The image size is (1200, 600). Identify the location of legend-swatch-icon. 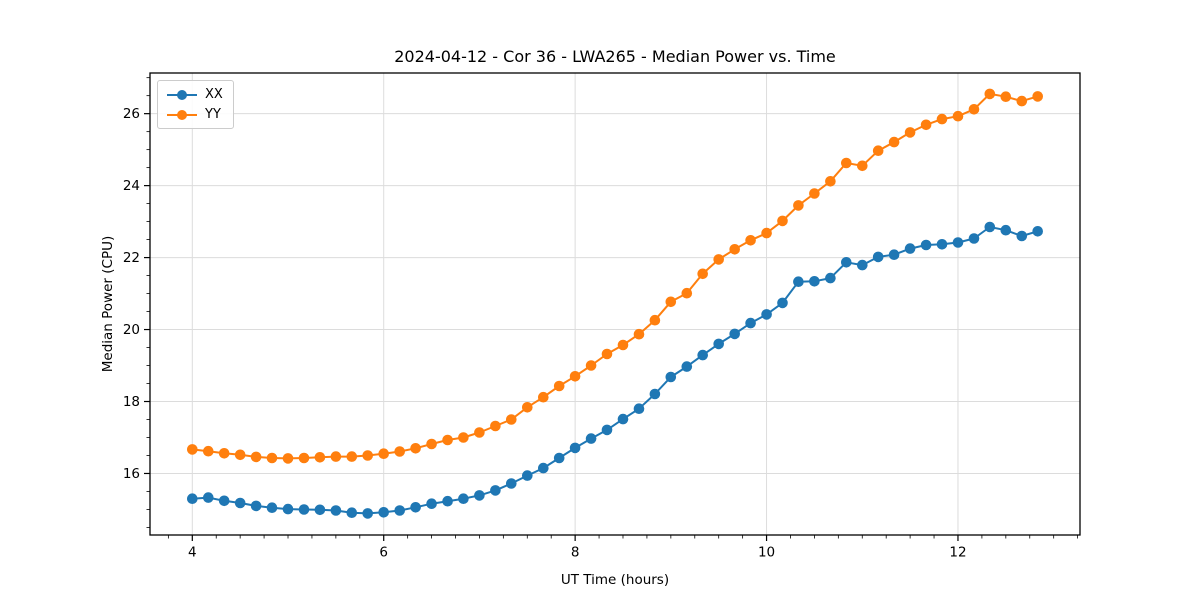
(182, 94).